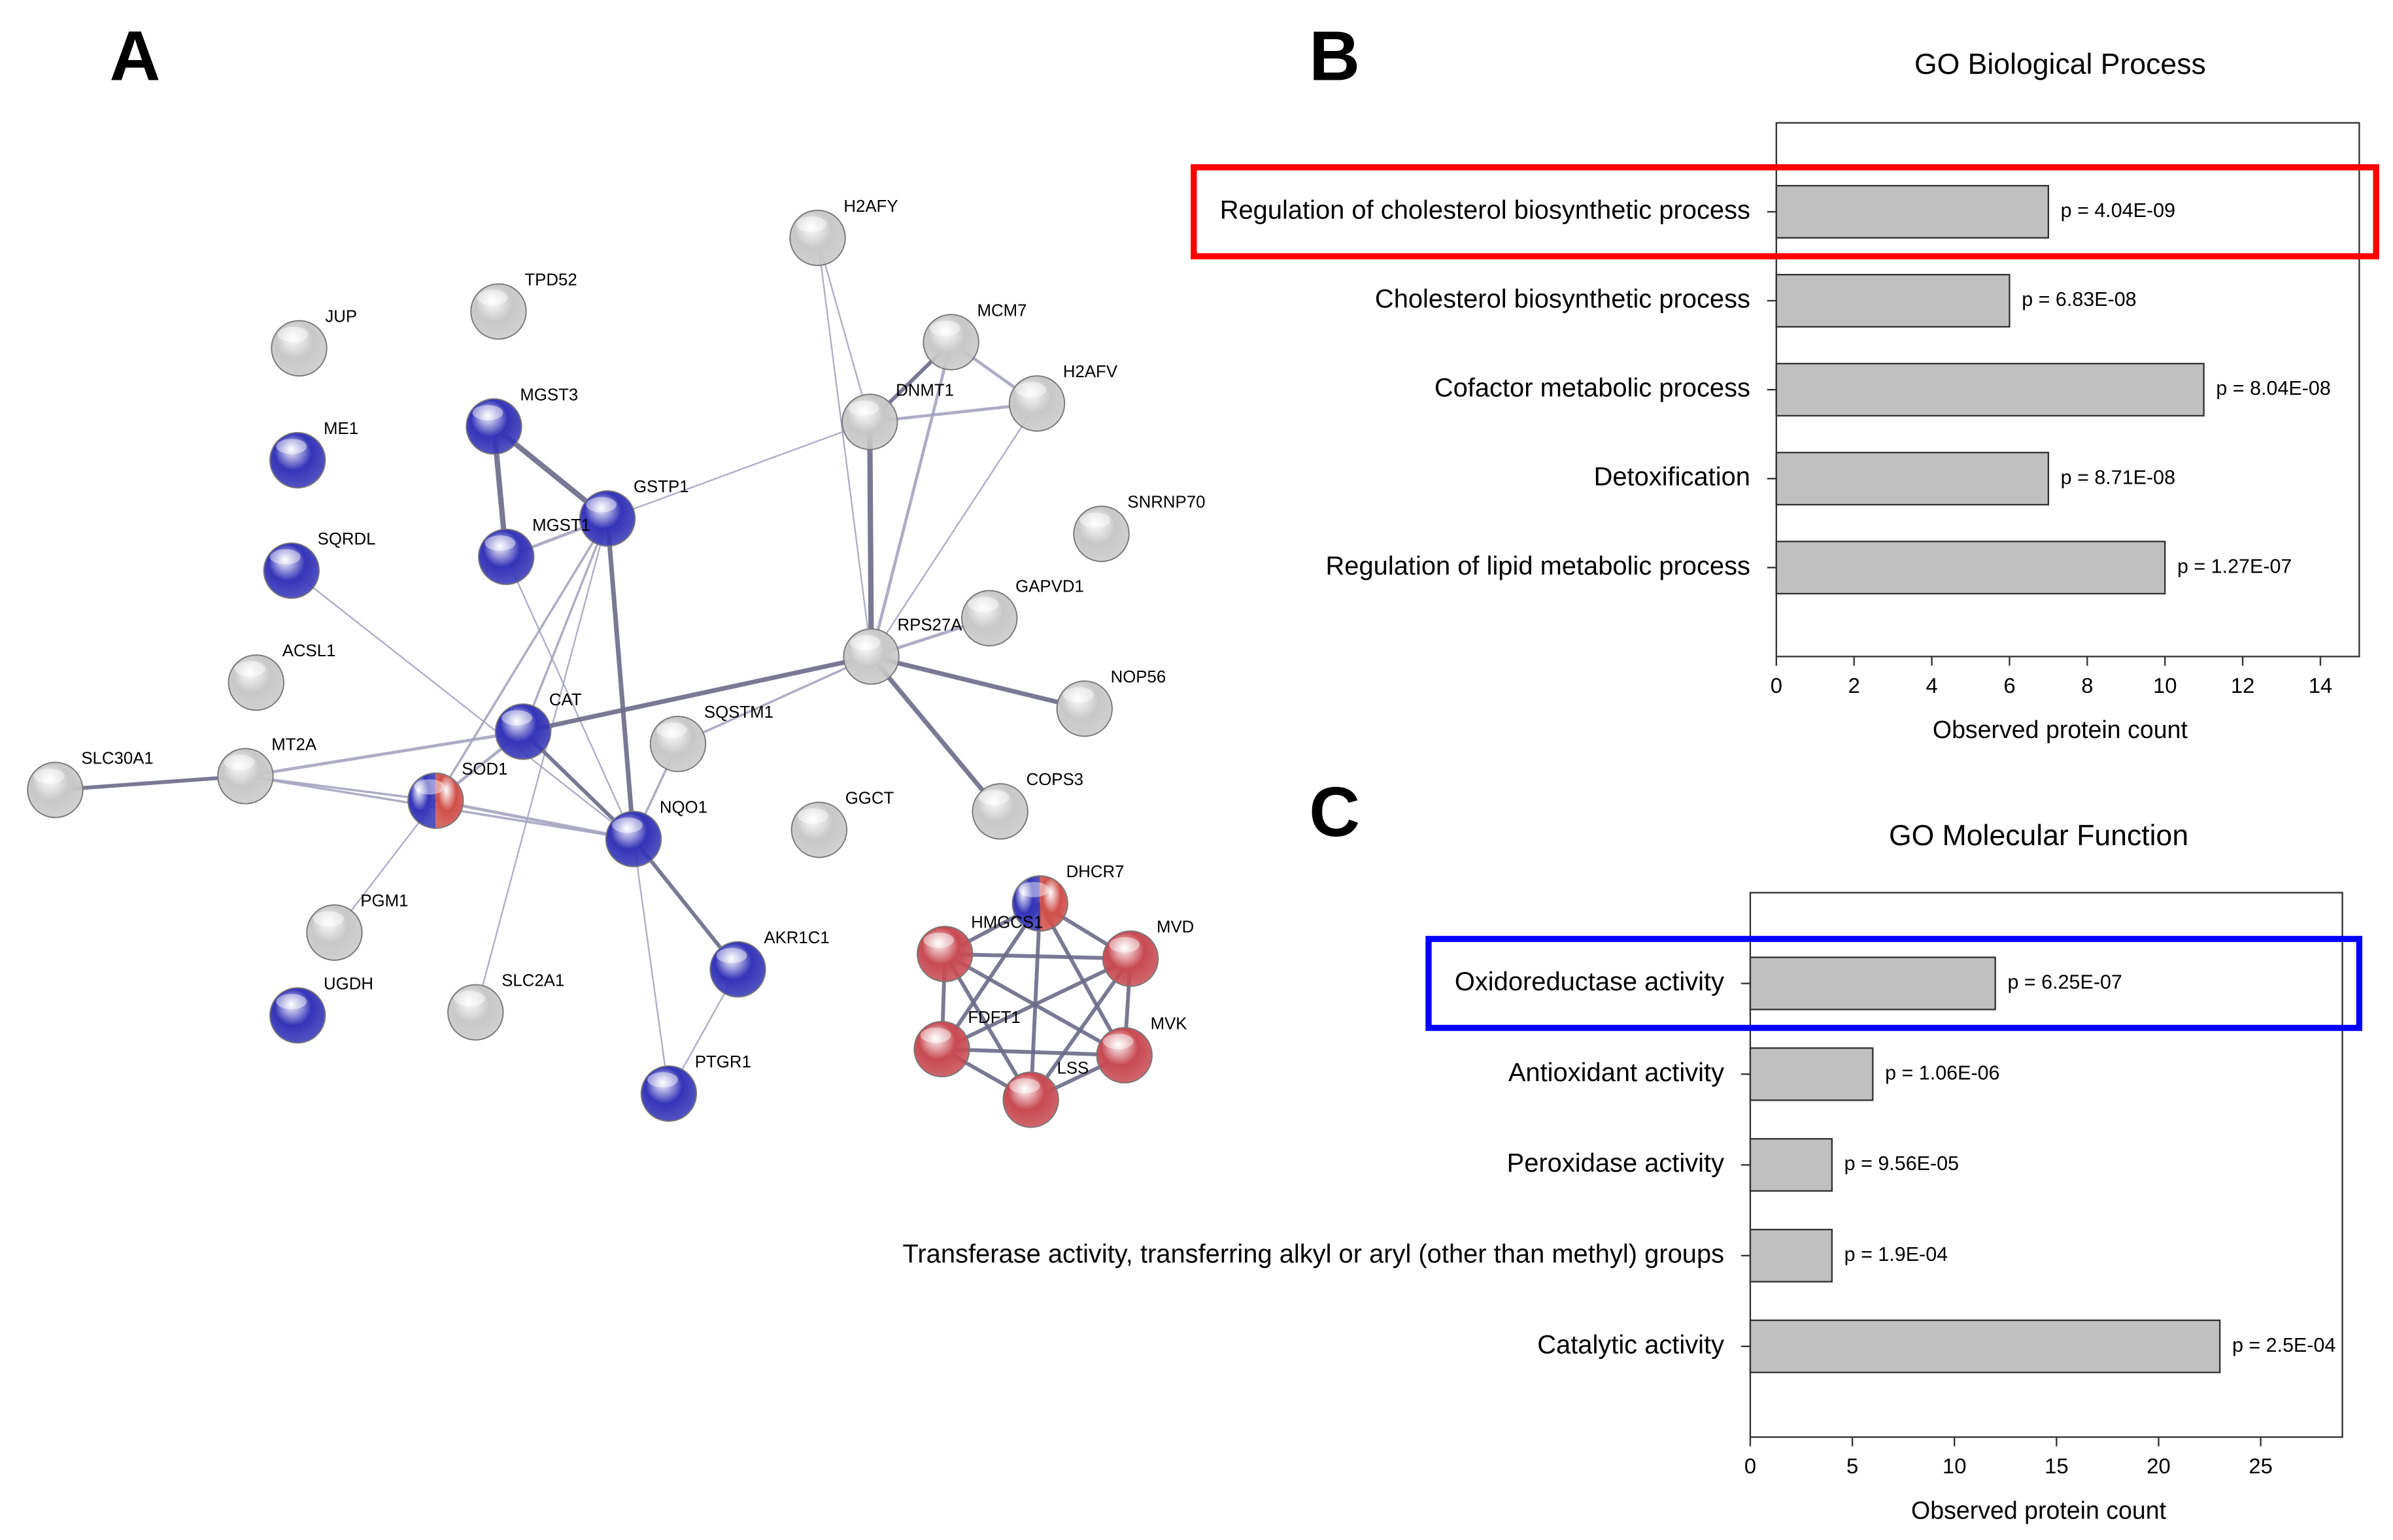 The image size is (2393, 1540). Describe the element at coordinates (135, 55) in the screenshot. I see `panel-letter: A` at that location.